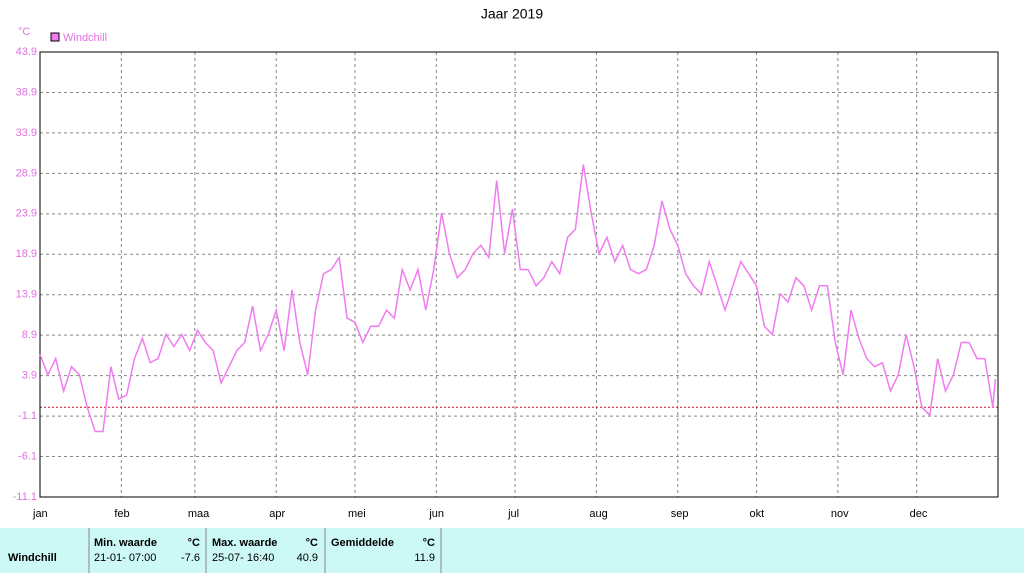 The width and height of the screenshot is (1024, 573). What do you see at coordinates (199, 514) in the screenshot?
I see `x-tick-label: maa` at bounding box center [199, 514].